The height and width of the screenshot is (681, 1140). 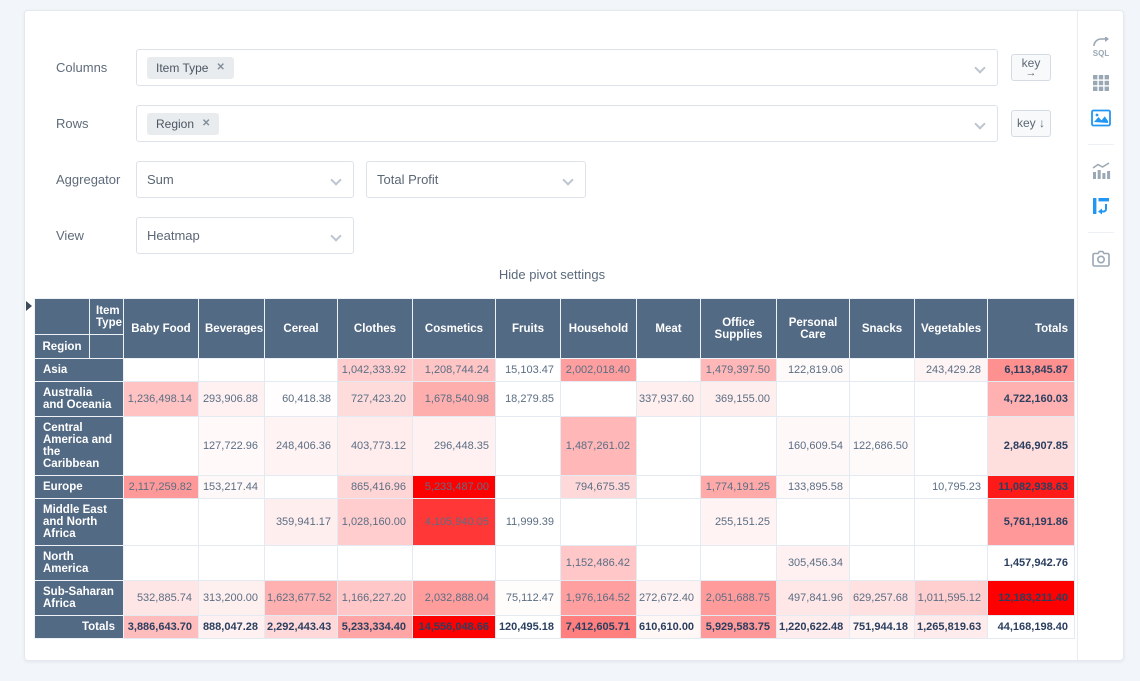 What do you see at coordinates (1101, 259) in the screenshot?
I see `snapshot-camera-icon` at bounding box center [1101, 259].